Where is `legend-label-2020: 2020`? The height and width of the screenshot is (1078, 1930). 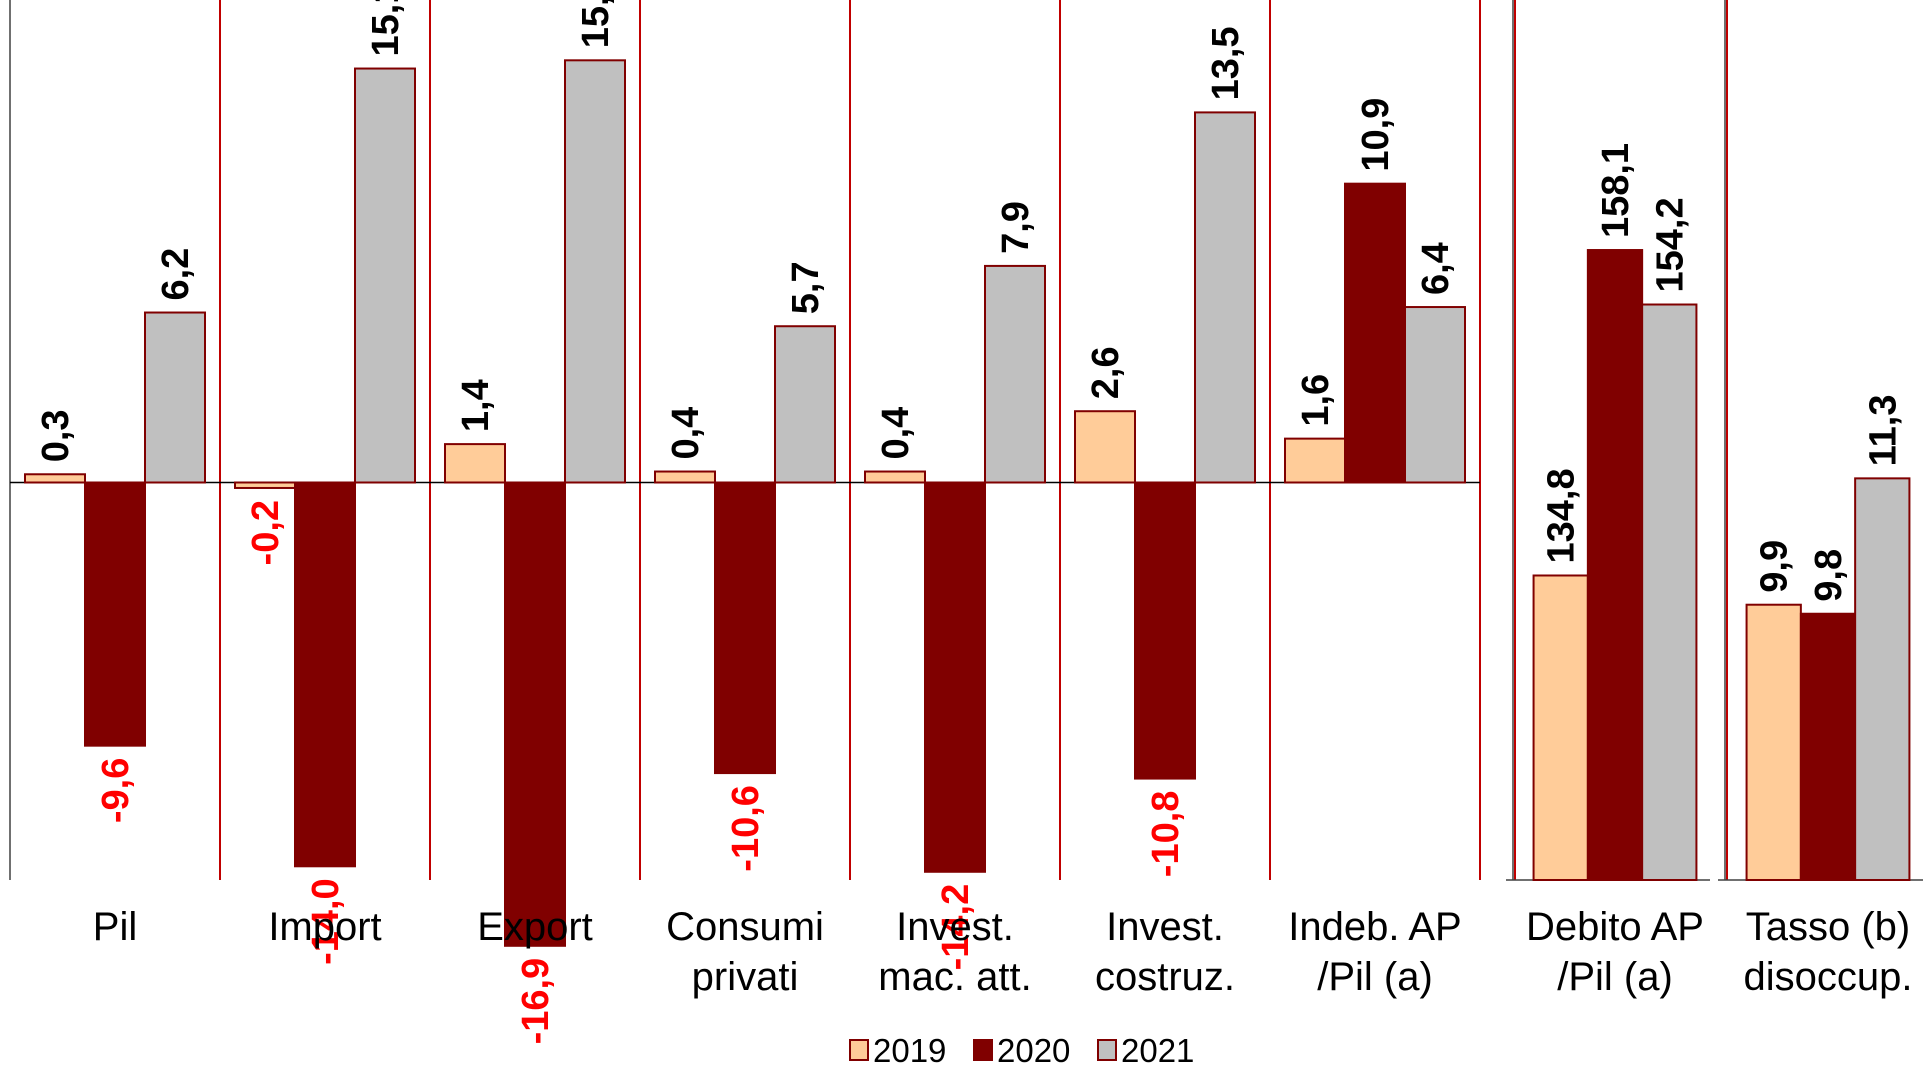
legend-label-2020: 2020 is located at coordinates (1033, 1050).